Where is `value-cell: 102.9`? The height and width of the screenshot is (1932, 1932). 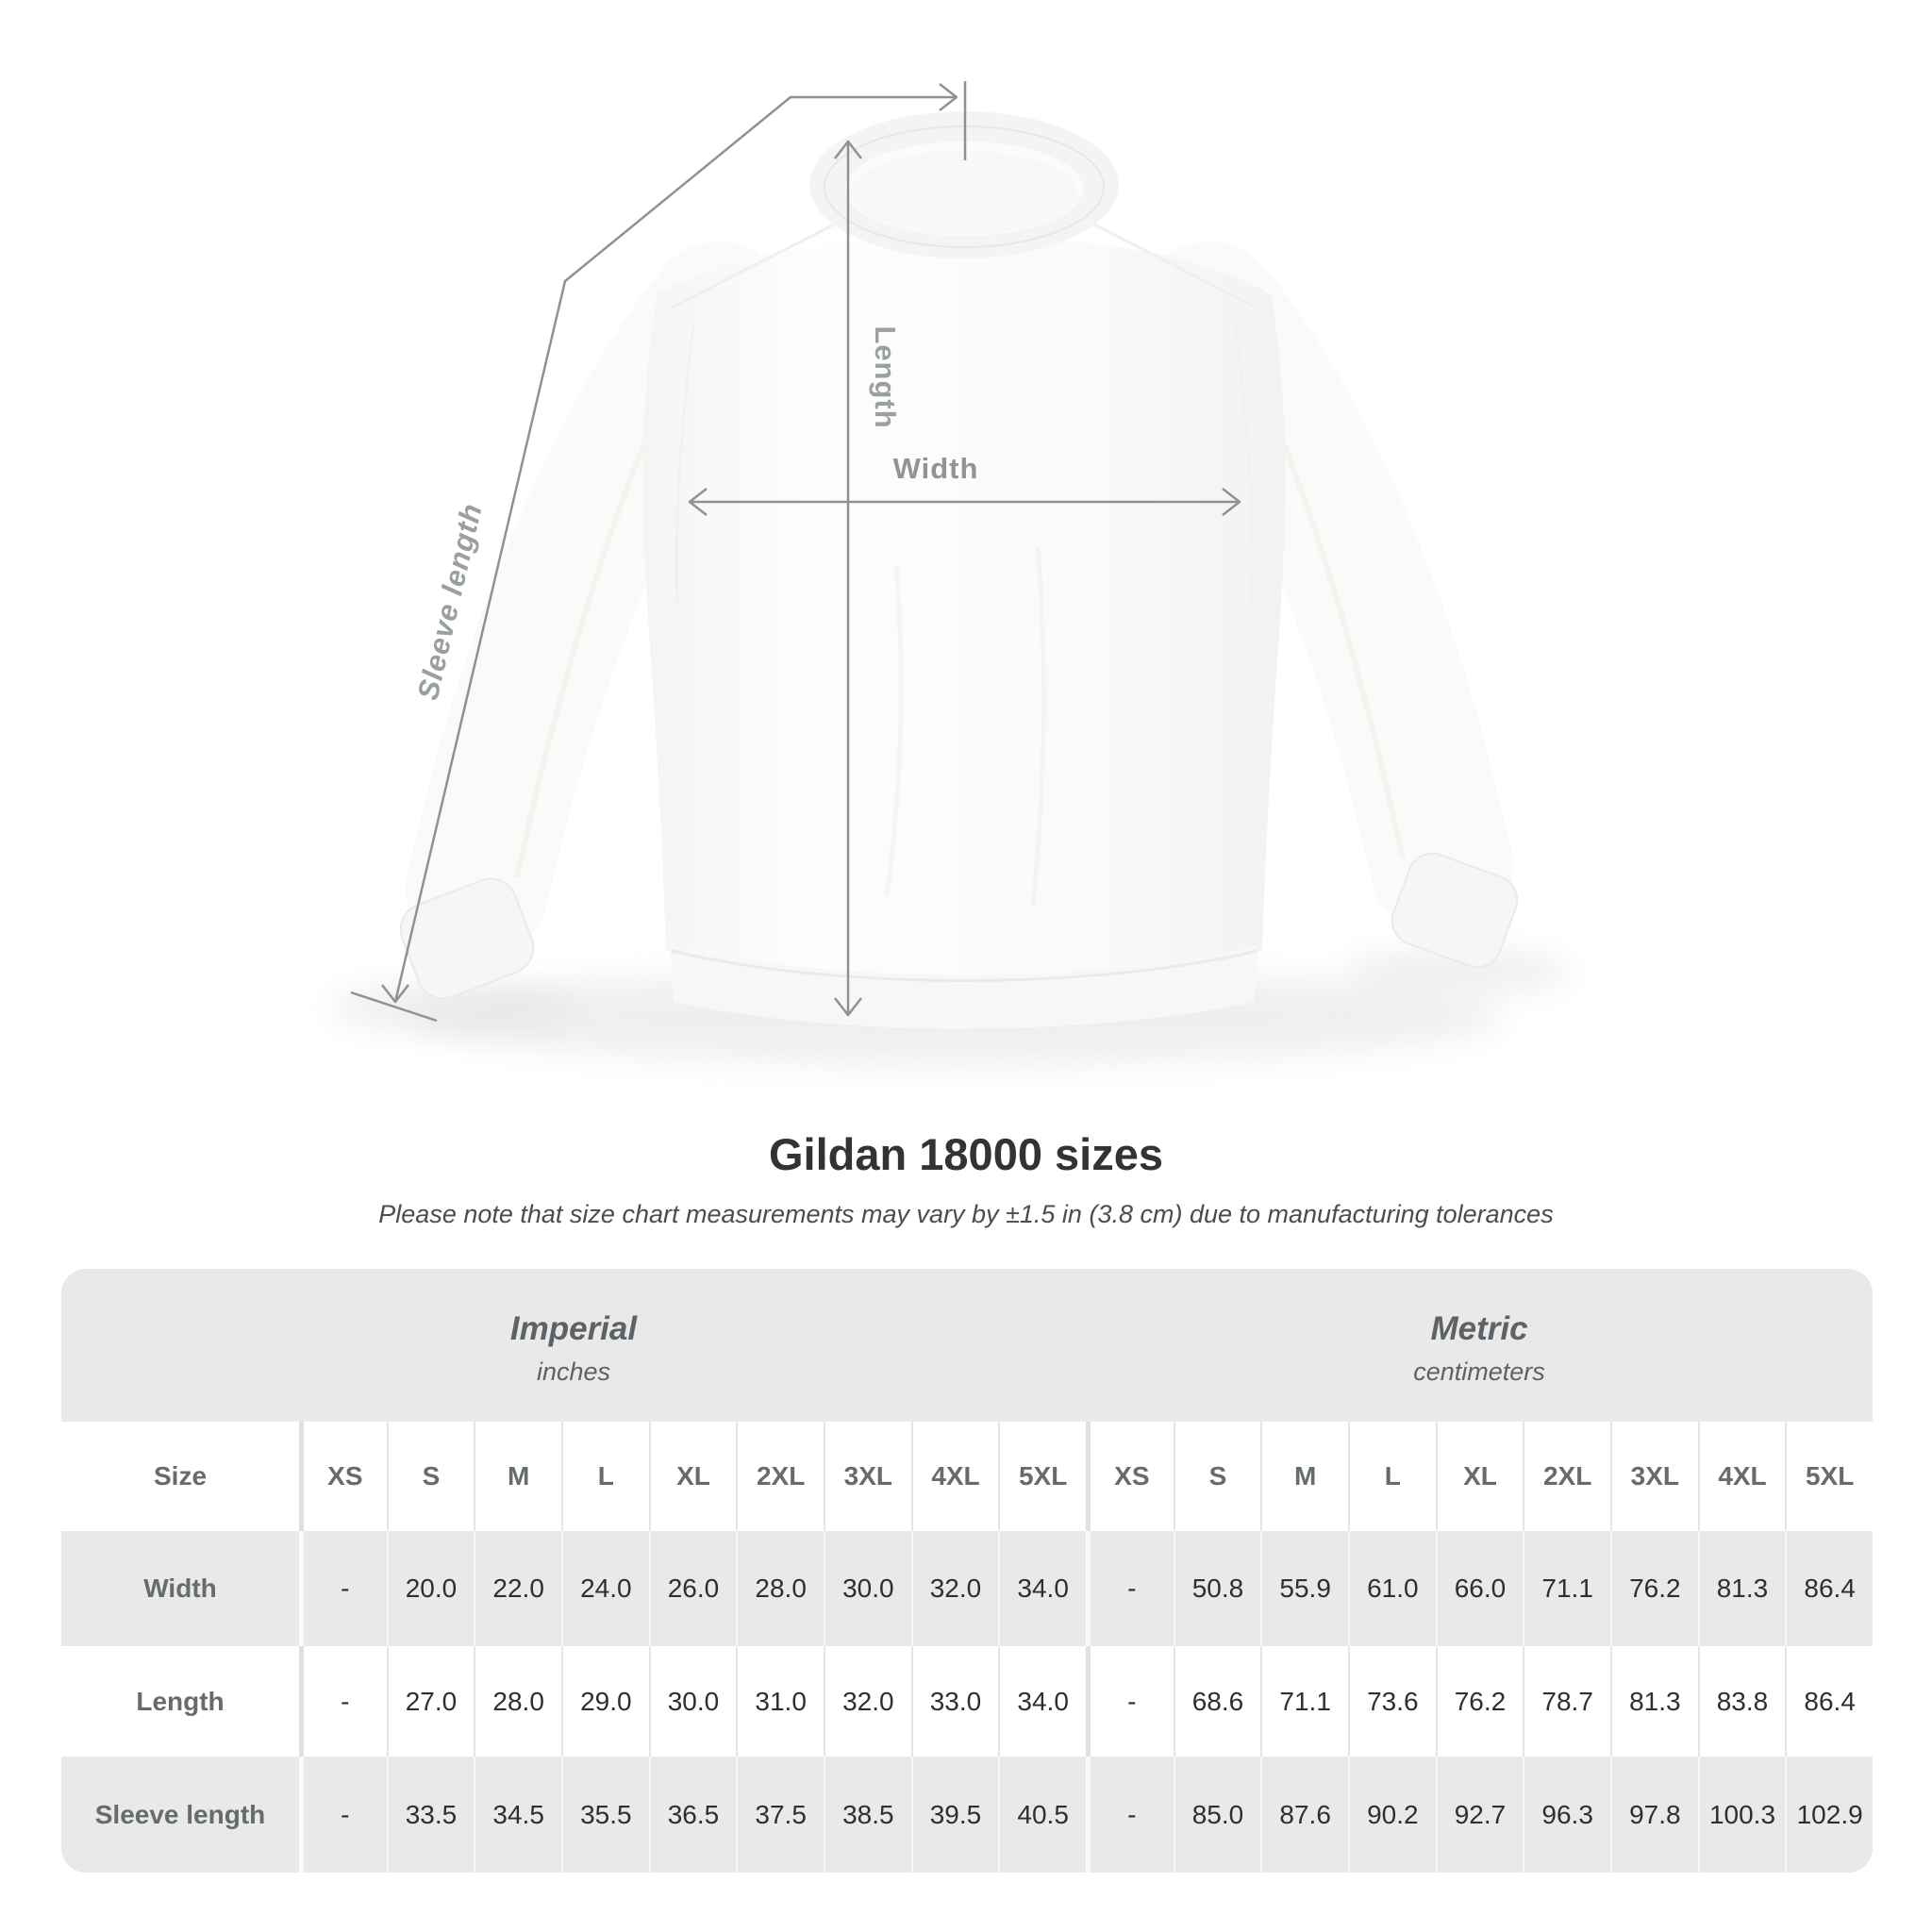
value-cell: 102.9 is located at coordinates (1829, 1815).